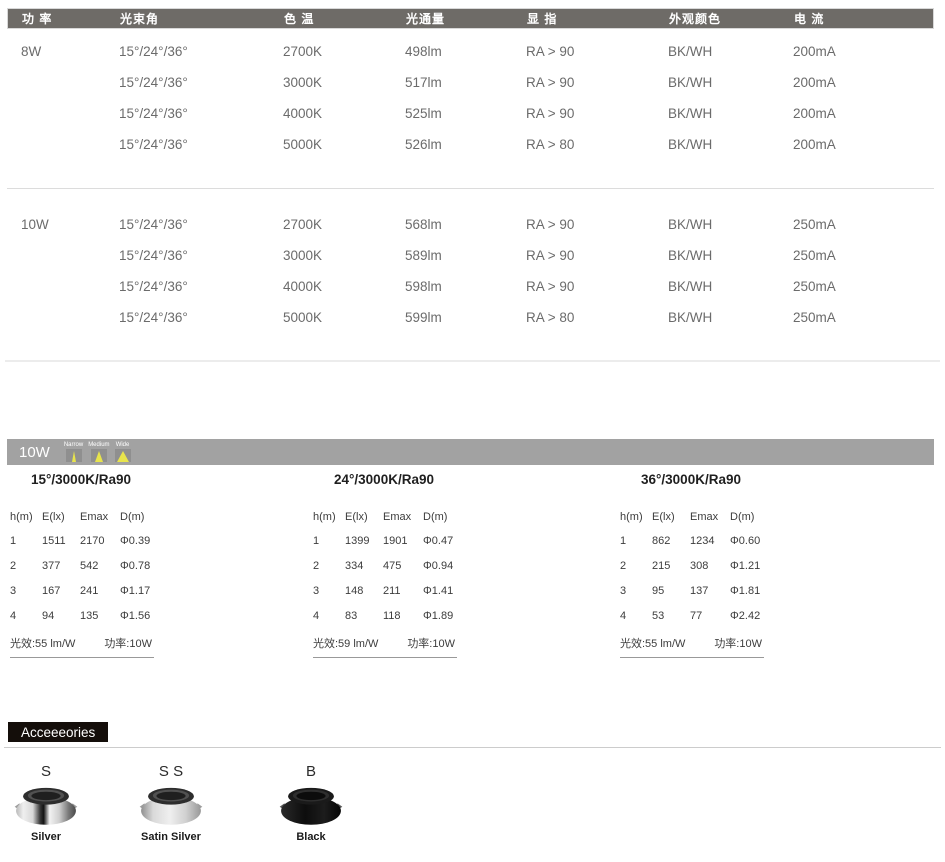 This screenshot has height=862, width=945. I want to click on col-header-current: 电 流, so click(809, 19).